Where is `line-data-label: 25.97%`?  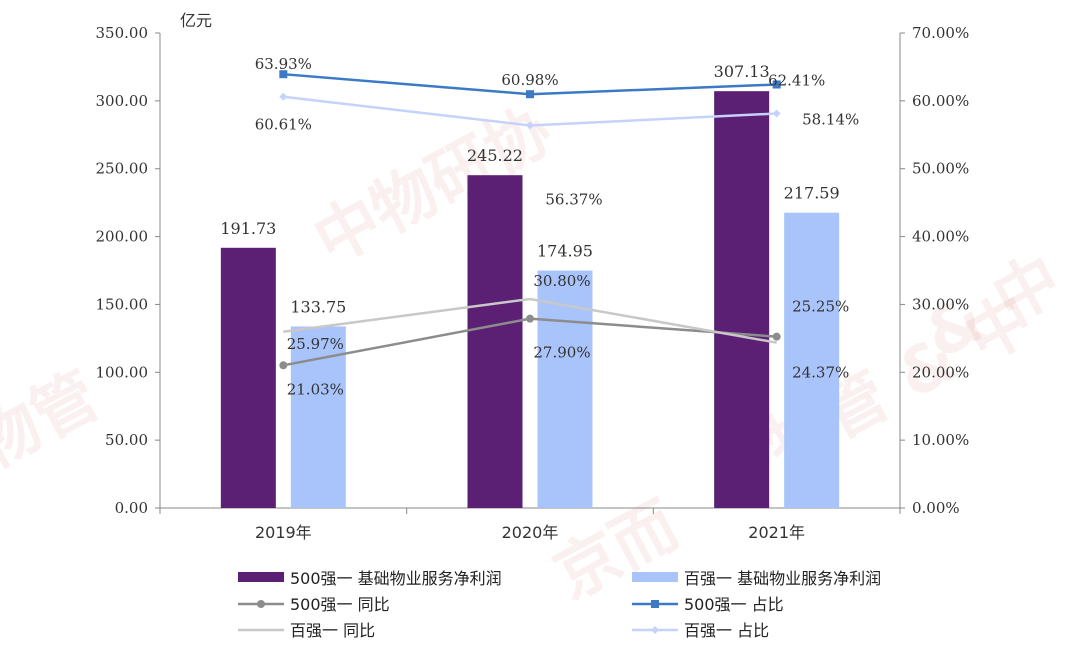
line-data-label: 25.97% is located at coordinates (315, 344).